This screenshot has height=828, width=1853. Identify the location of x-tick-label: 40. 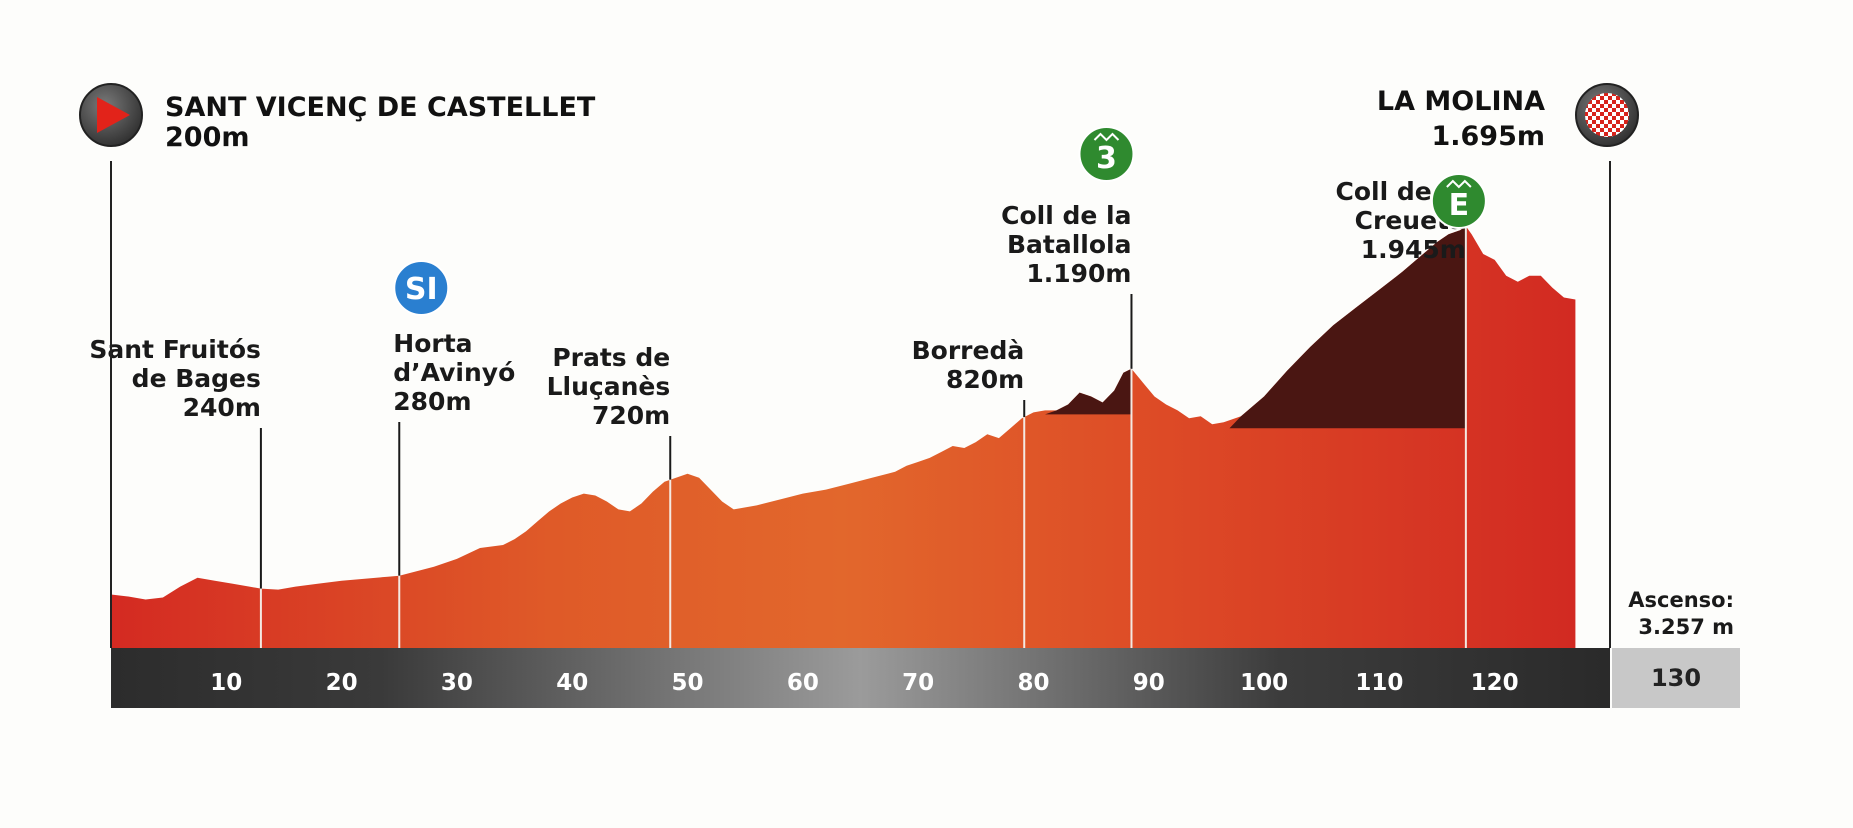
(572, 683).